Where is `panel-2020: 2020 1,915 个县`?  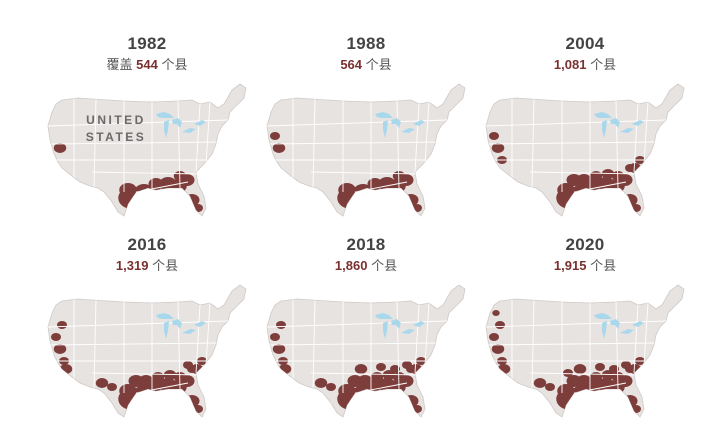
panel-2020: 2020 1,915 个县 is located at coordinates (585, 335).